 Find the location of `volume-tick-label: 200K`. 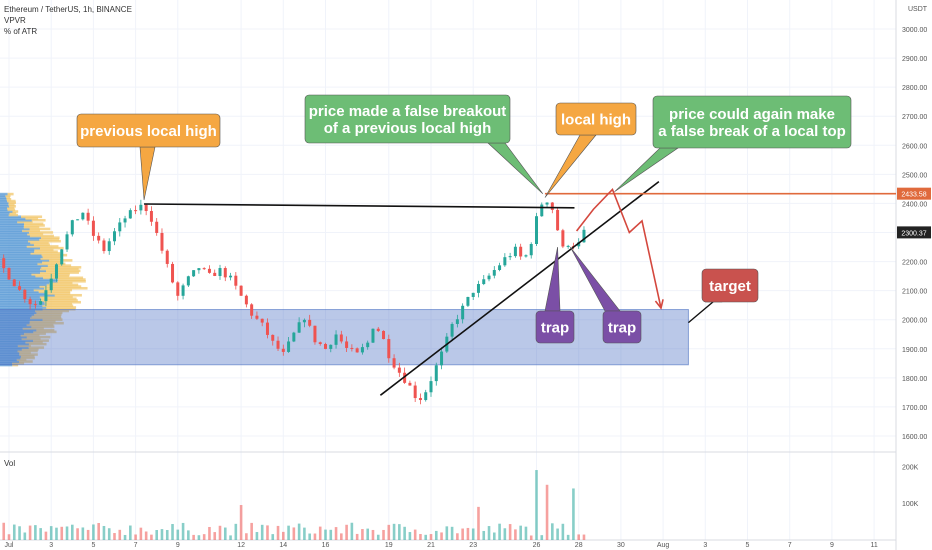

volume-tick-label: 200K is located at coordinates (910, 467).